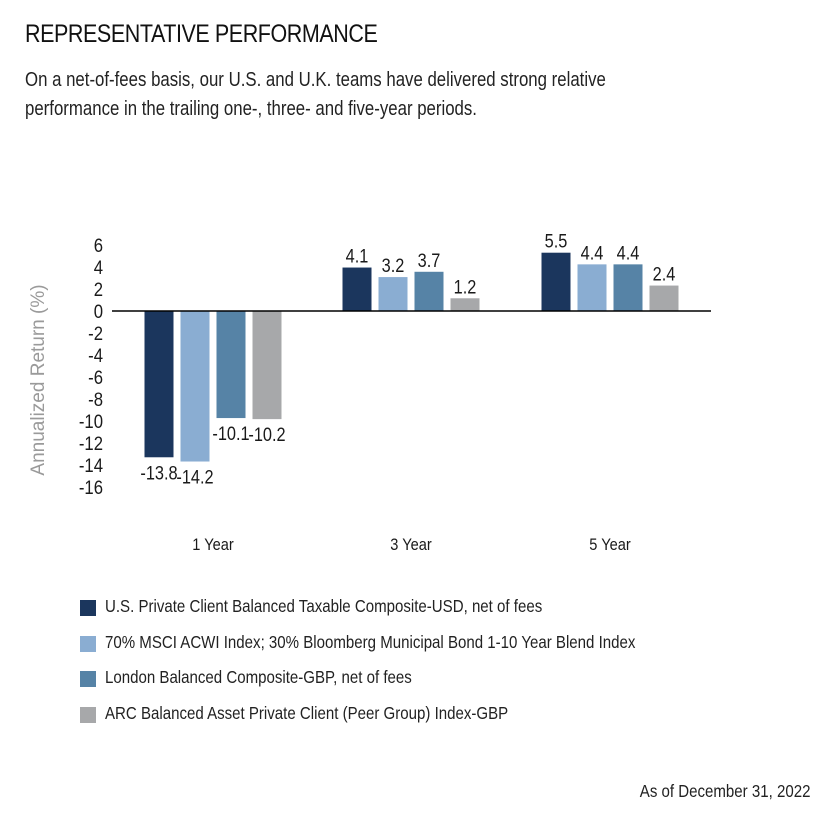  What do you see at coordinates (95, 377) in the screenshot?
I see `y-tick-label: -6` at bounding box center [95, 377].